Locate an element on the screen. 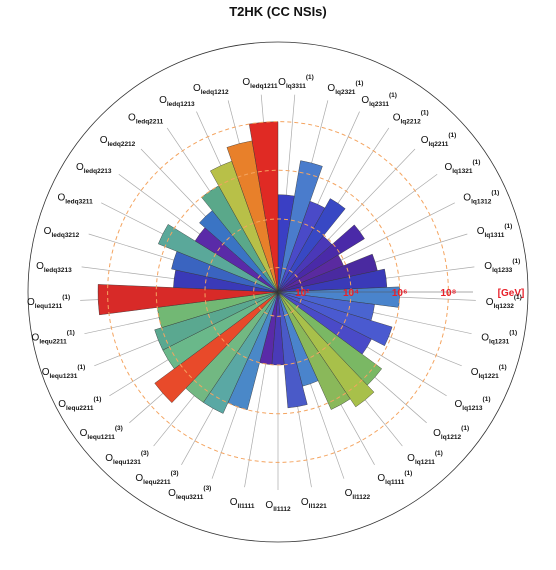 This screenshot has width=556, height=570. category-label-24: Olequ2211(1) is located at coordinates (79, 404).